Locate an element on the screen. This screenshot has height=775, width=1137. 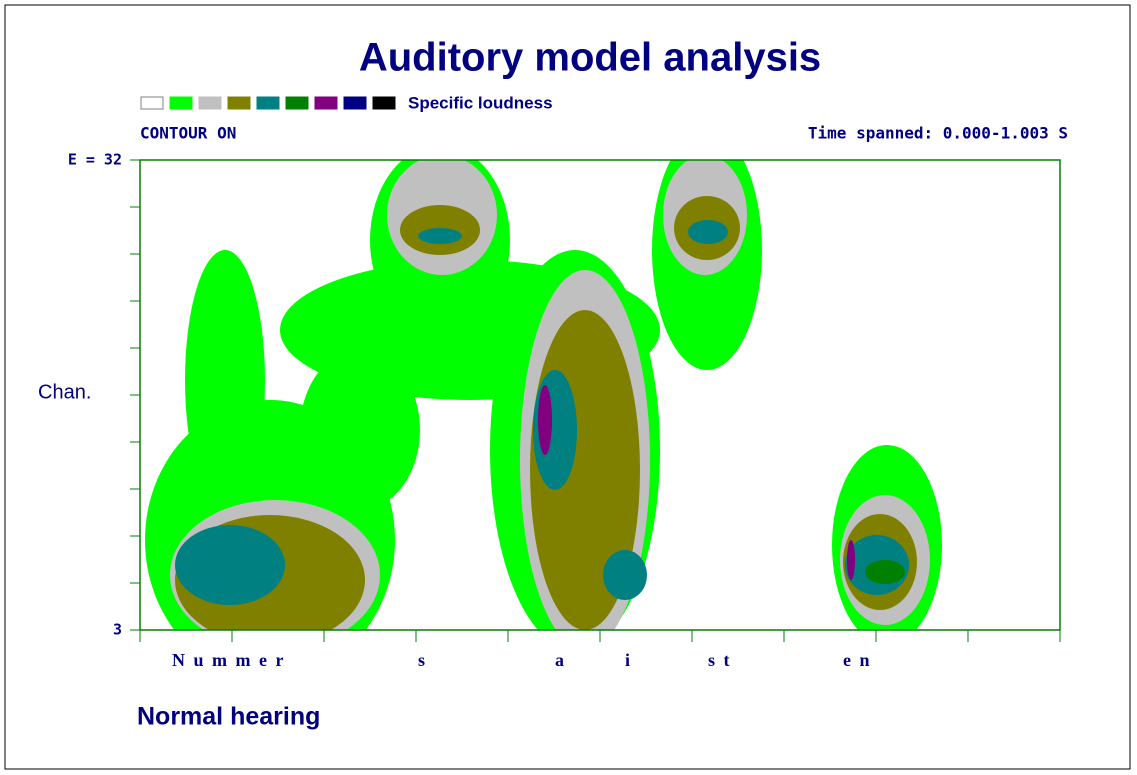
y-axis-label: Chan. is located at coordinates (64, 392).